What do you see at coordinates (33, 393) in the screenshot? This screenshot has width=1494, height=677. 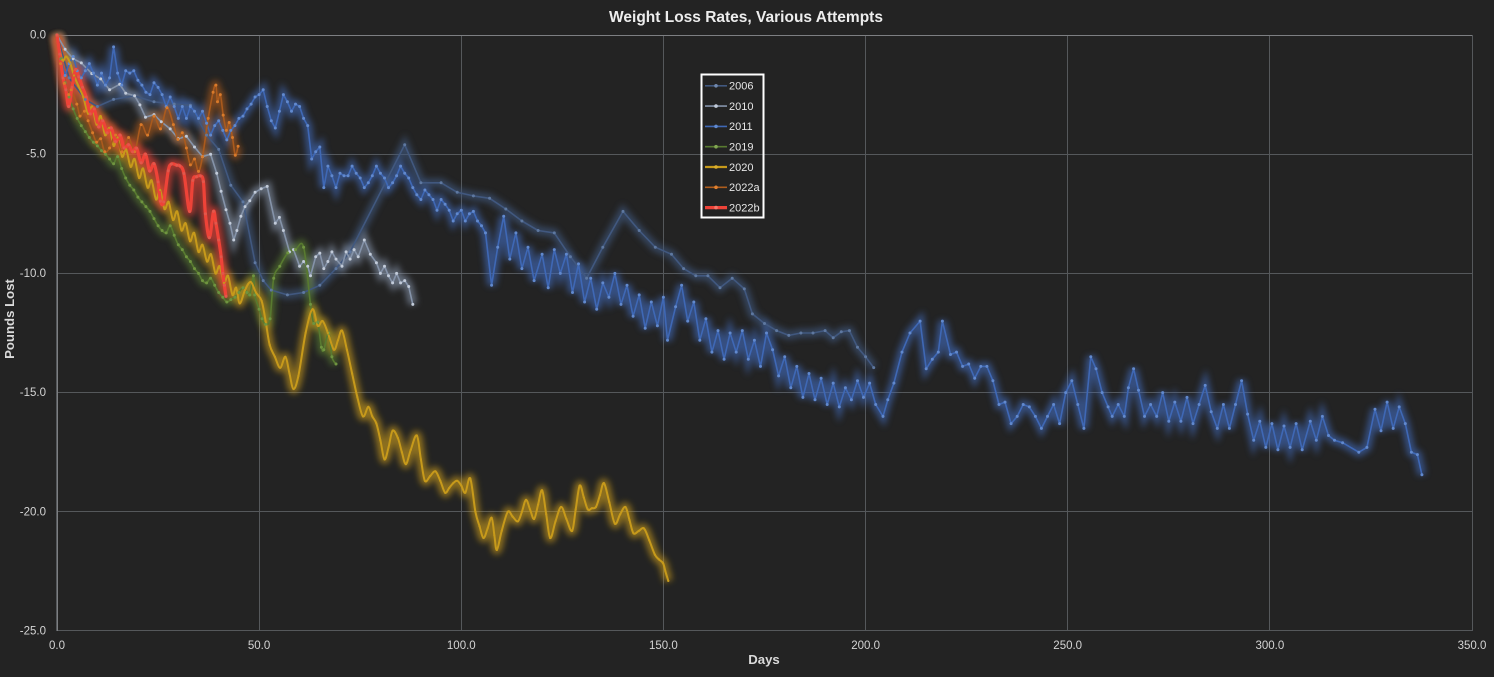 I see `svg-text: -15.0` at bounding box center [33, 393].